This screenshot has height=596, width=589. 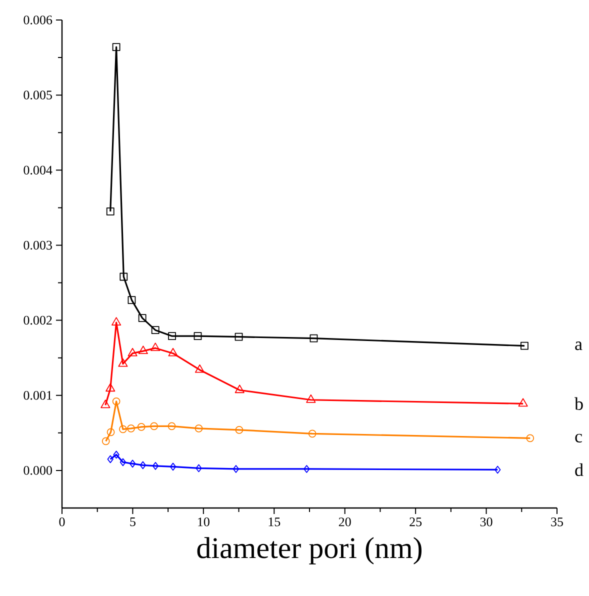 What do you see at coordinates (416, 522) in the screenshot?
I see `x-tick-label: 25` at bounding box center [416, 522].